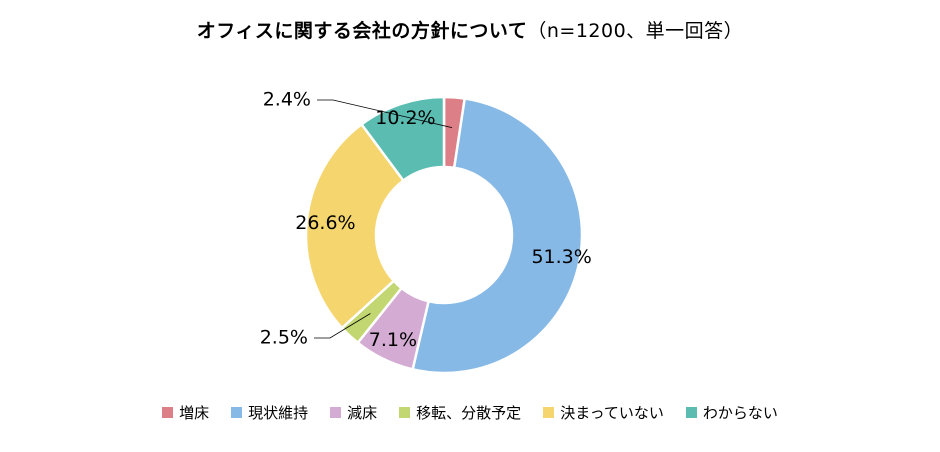  What do you see at coordinates (393, 340) in the screenshot?
I see `data-label-3: 7.1%` at bounding box center [393, 340].